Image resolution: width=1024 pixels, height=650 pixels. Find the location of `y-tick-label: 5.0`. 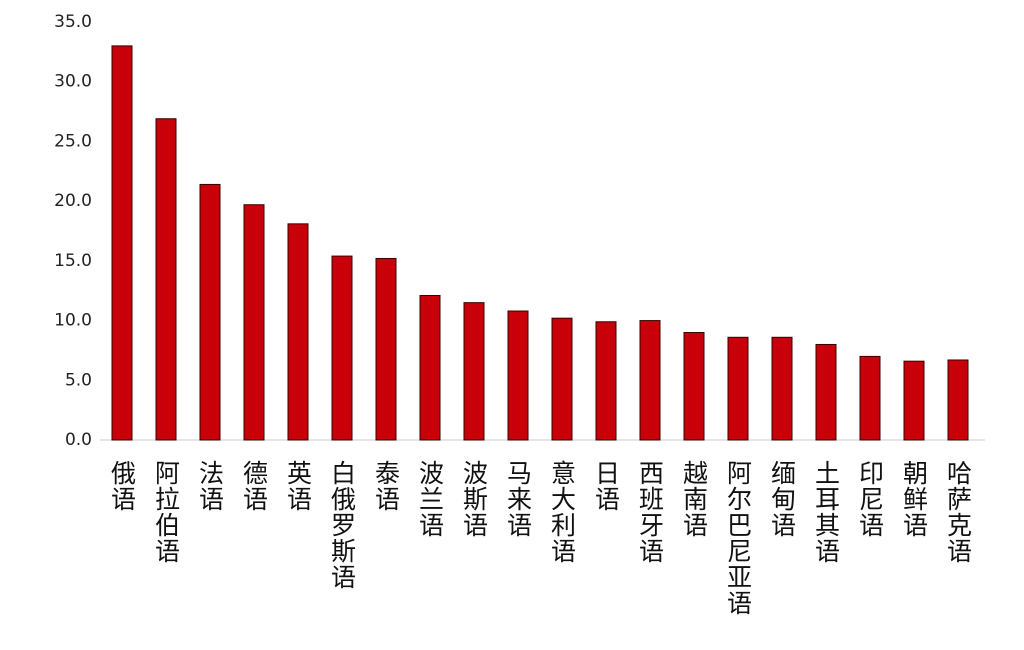

y-tick-label: 5.0 is located at coordinates (78, 380).